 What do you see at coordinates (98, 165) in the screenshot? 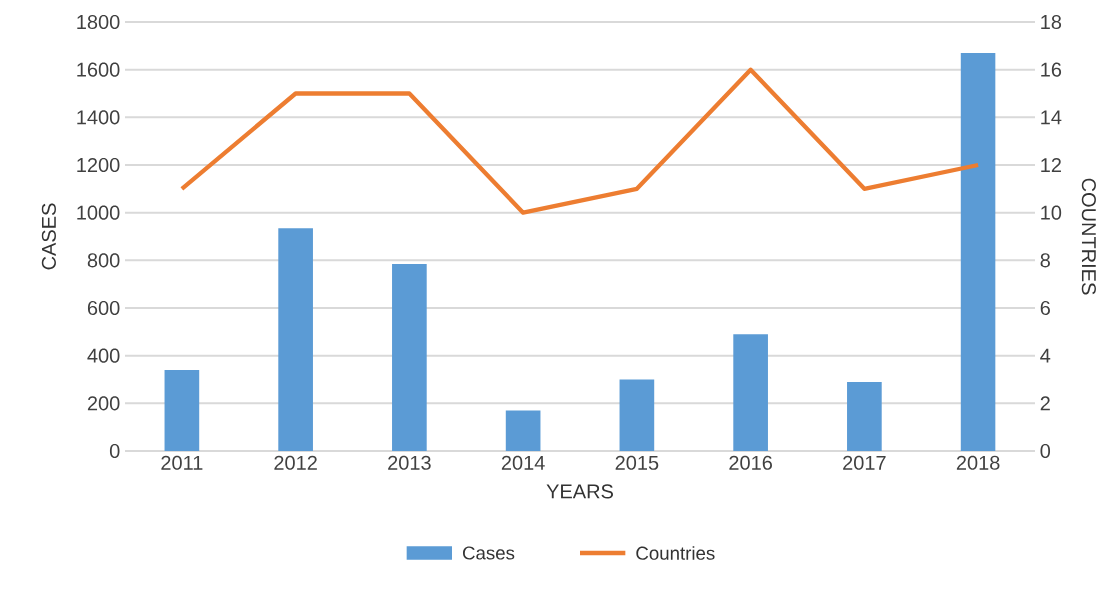
I see `y-tick-label: 1200` at bounding box center [98, 165].